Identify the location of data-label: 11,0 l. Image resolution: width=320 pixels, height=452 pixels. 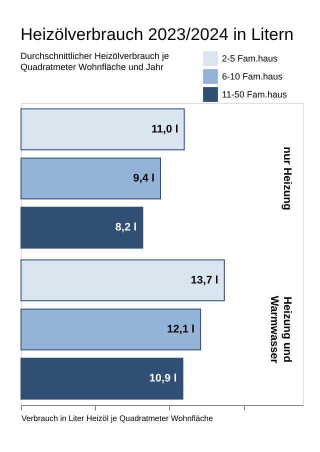
(164, 129).